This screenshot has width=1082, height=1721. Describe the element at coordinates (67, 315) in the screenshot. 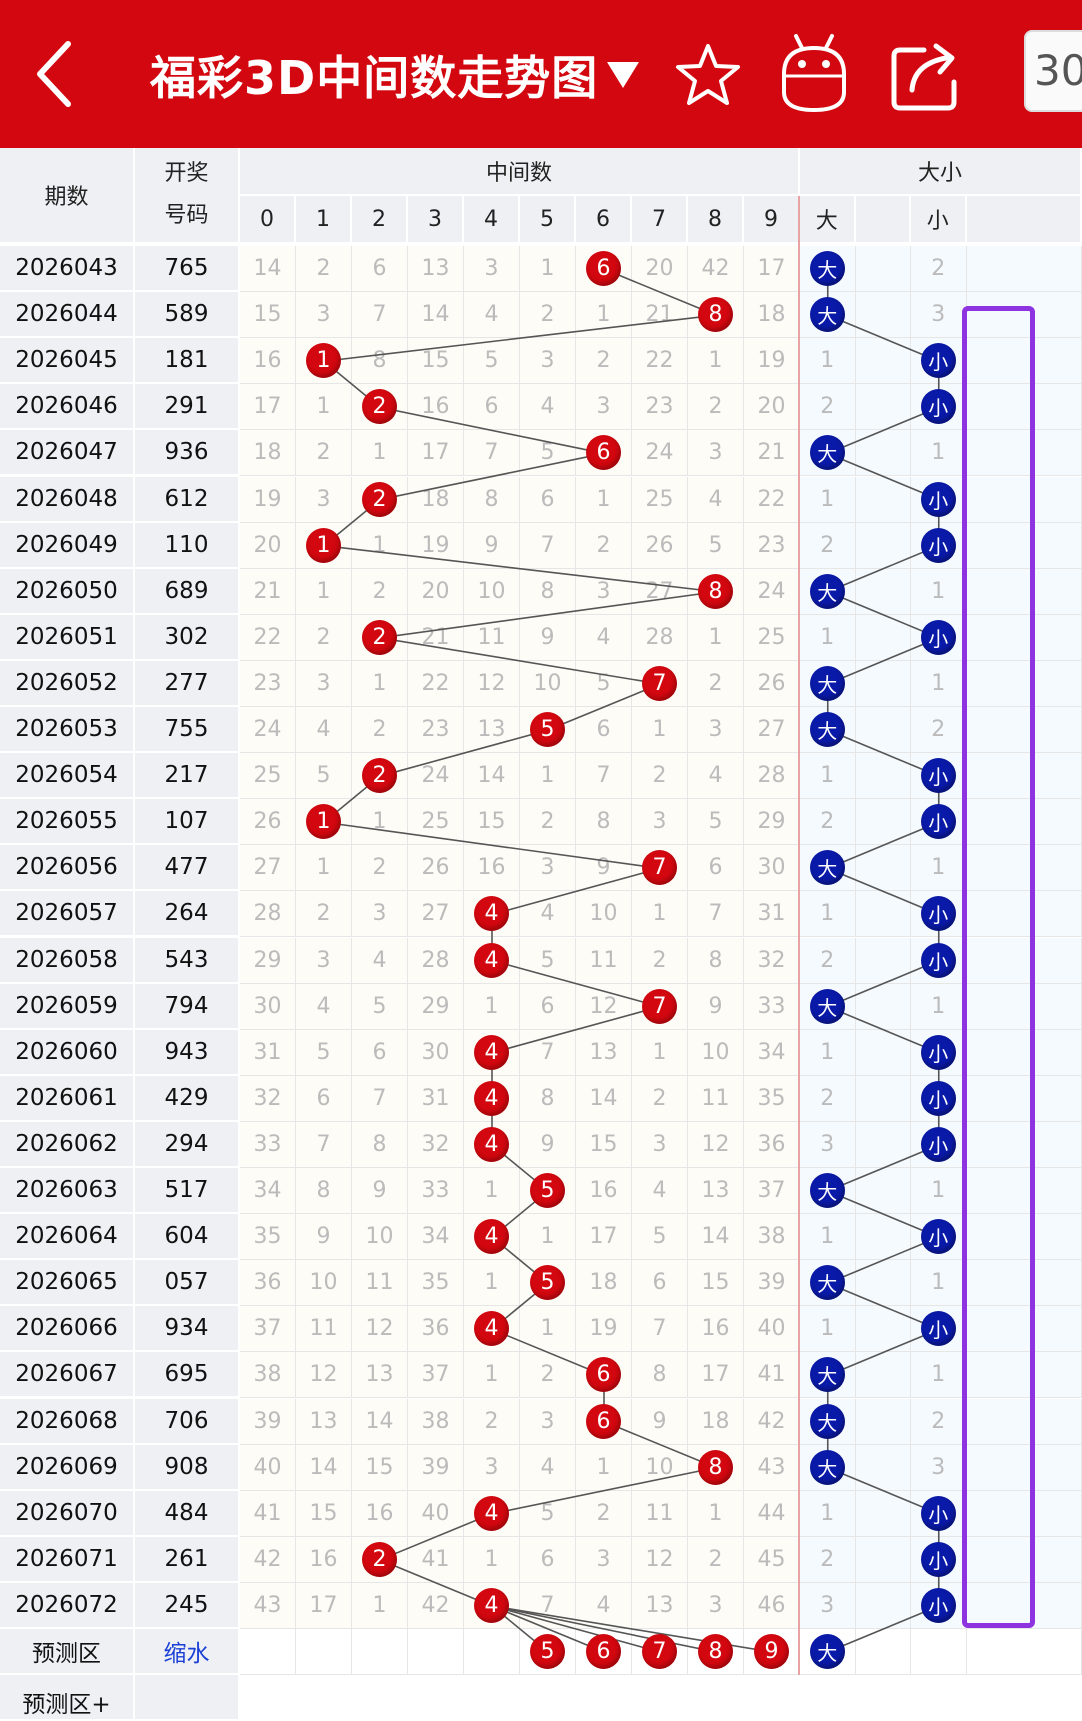

I see `issue-cell: 2026044` at that location.